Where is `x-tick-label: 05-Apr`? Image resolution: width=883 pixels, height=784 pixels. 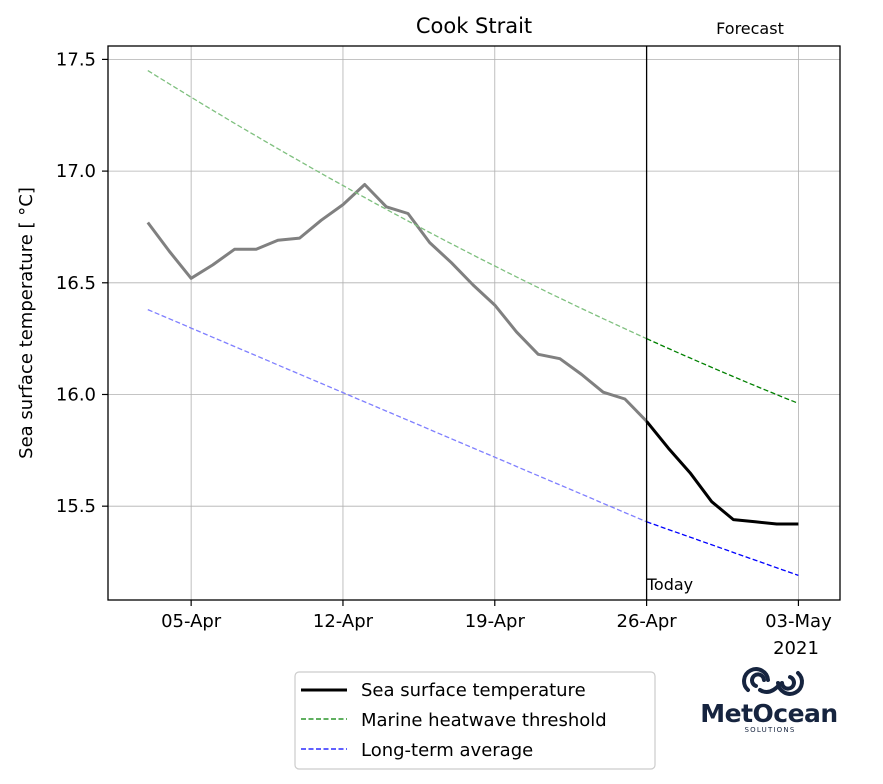
x-tick-label: 05-Apr is located at coordinates (191, 621).